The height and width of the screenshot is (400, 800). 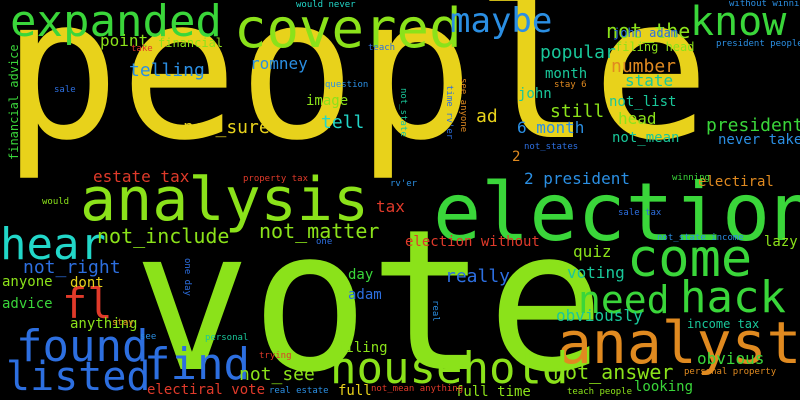 What do you see at coordinates (355, 391) in the screenshot?
I see `word: full` at bounding box center [355, 391].